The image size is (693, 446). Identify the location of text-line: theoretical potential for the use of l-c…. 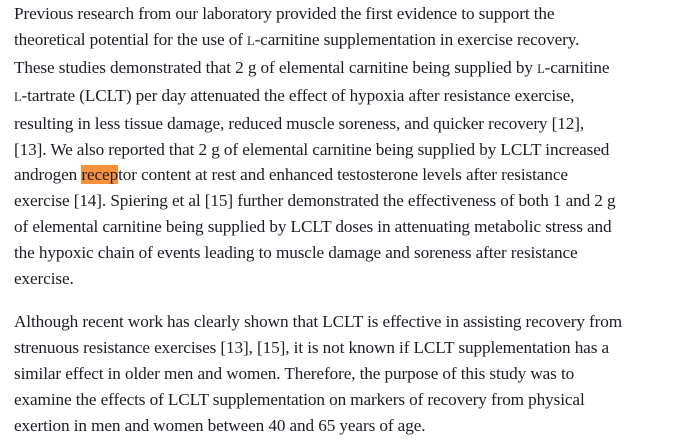
(349, 41).